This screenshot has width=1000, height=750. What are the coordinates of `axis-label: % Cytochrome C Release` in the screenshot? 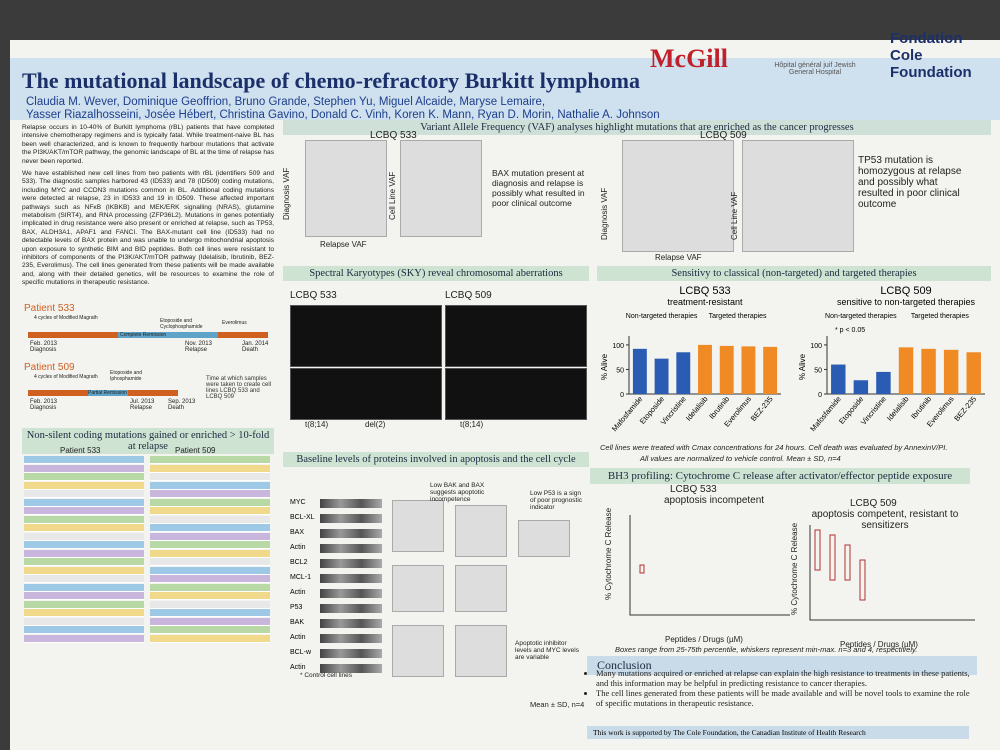 It's located at (794, 568).